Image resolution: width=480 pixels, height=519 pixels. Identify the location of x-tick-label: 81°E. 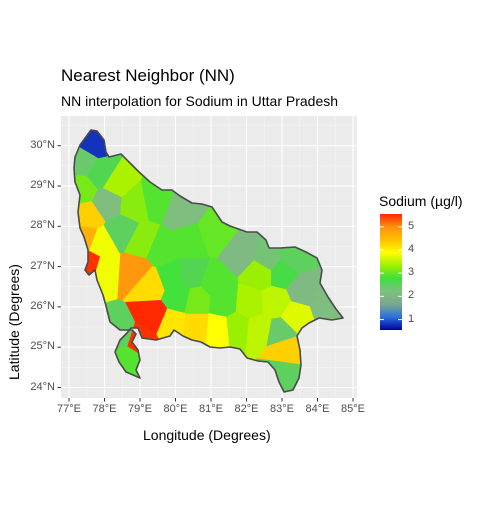
(211, 409).